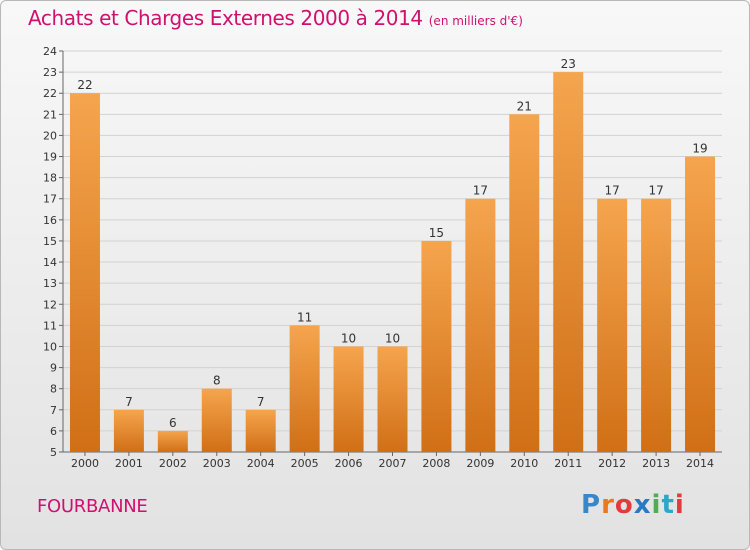  I want to click on bar-2011, so click(568, 262).